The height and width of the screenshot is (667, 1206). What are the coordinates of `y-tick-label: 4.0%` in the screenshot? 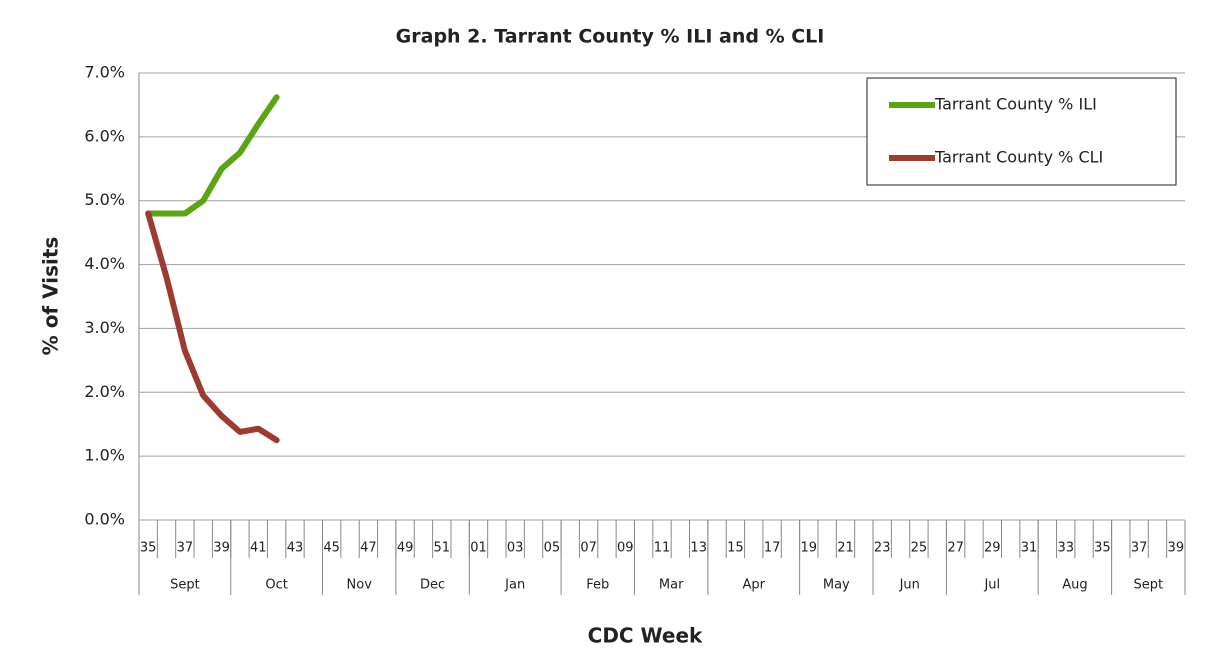 It's located at (104, 263).